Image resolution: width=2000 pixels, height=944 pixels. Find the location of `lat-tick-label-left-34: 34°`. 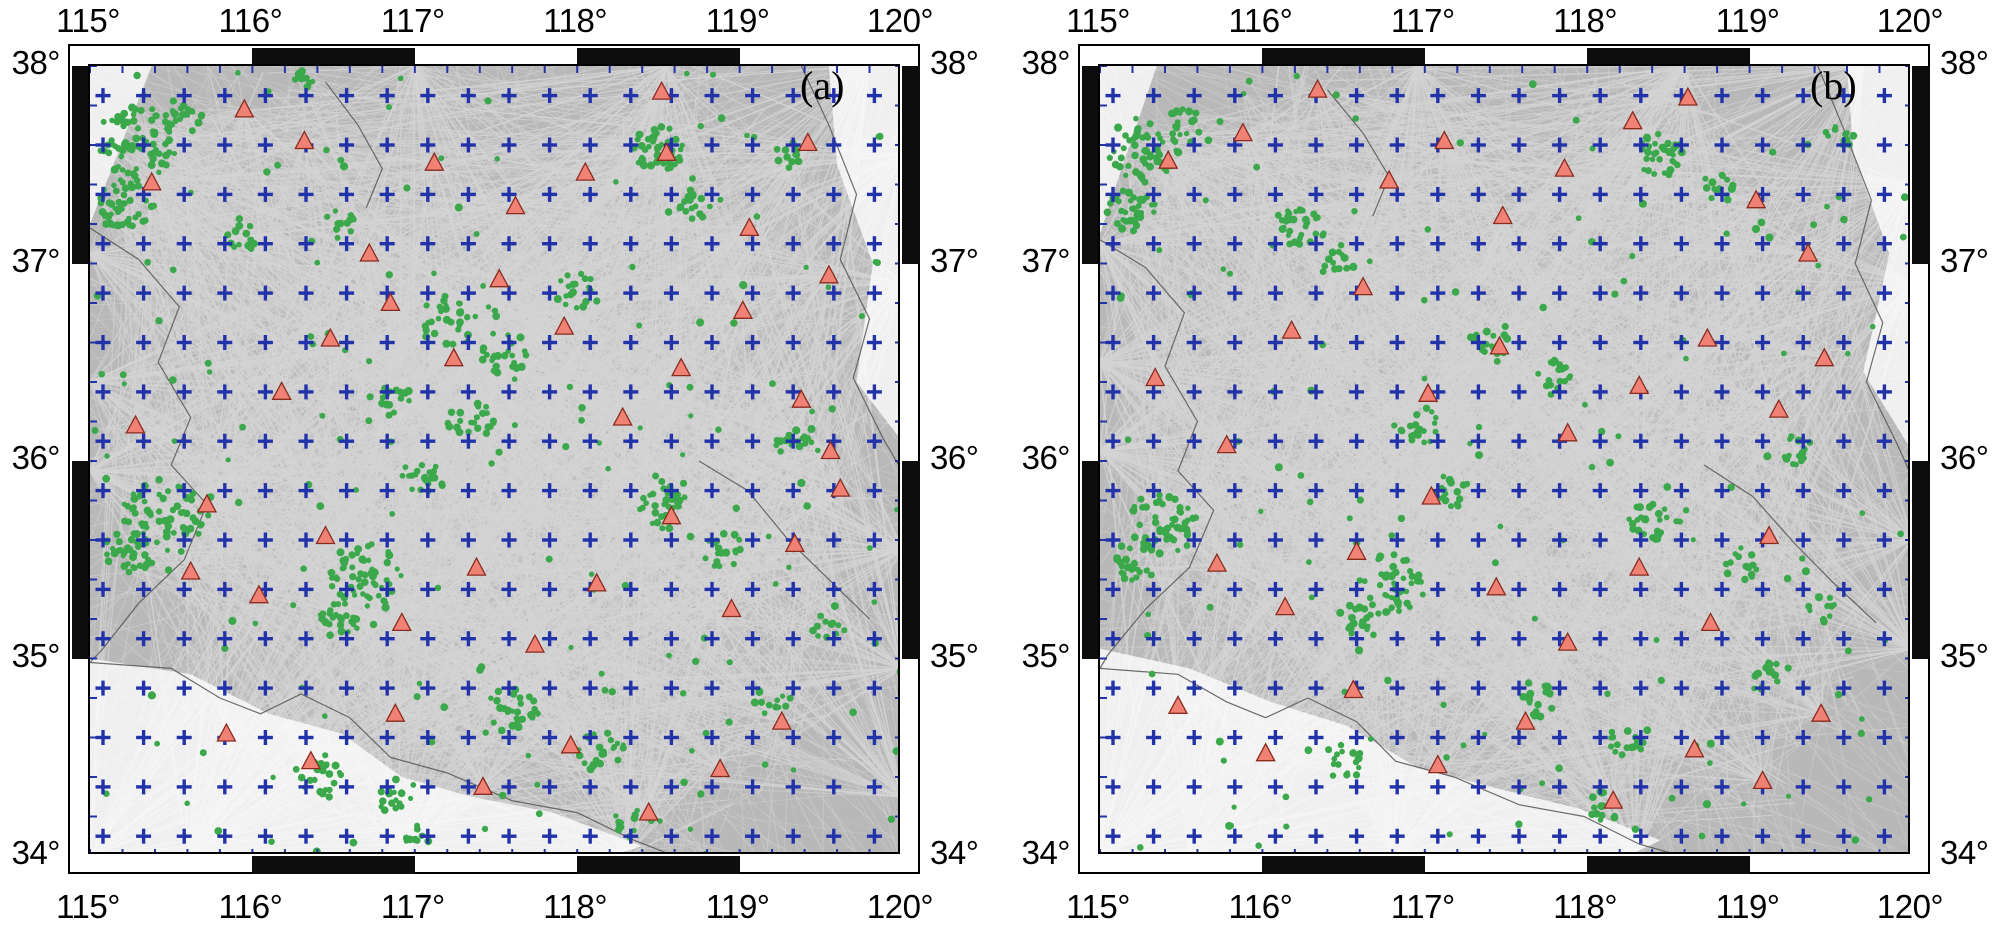

lat-tick-label-left-34: 34° is located at coordinates (36, 852).